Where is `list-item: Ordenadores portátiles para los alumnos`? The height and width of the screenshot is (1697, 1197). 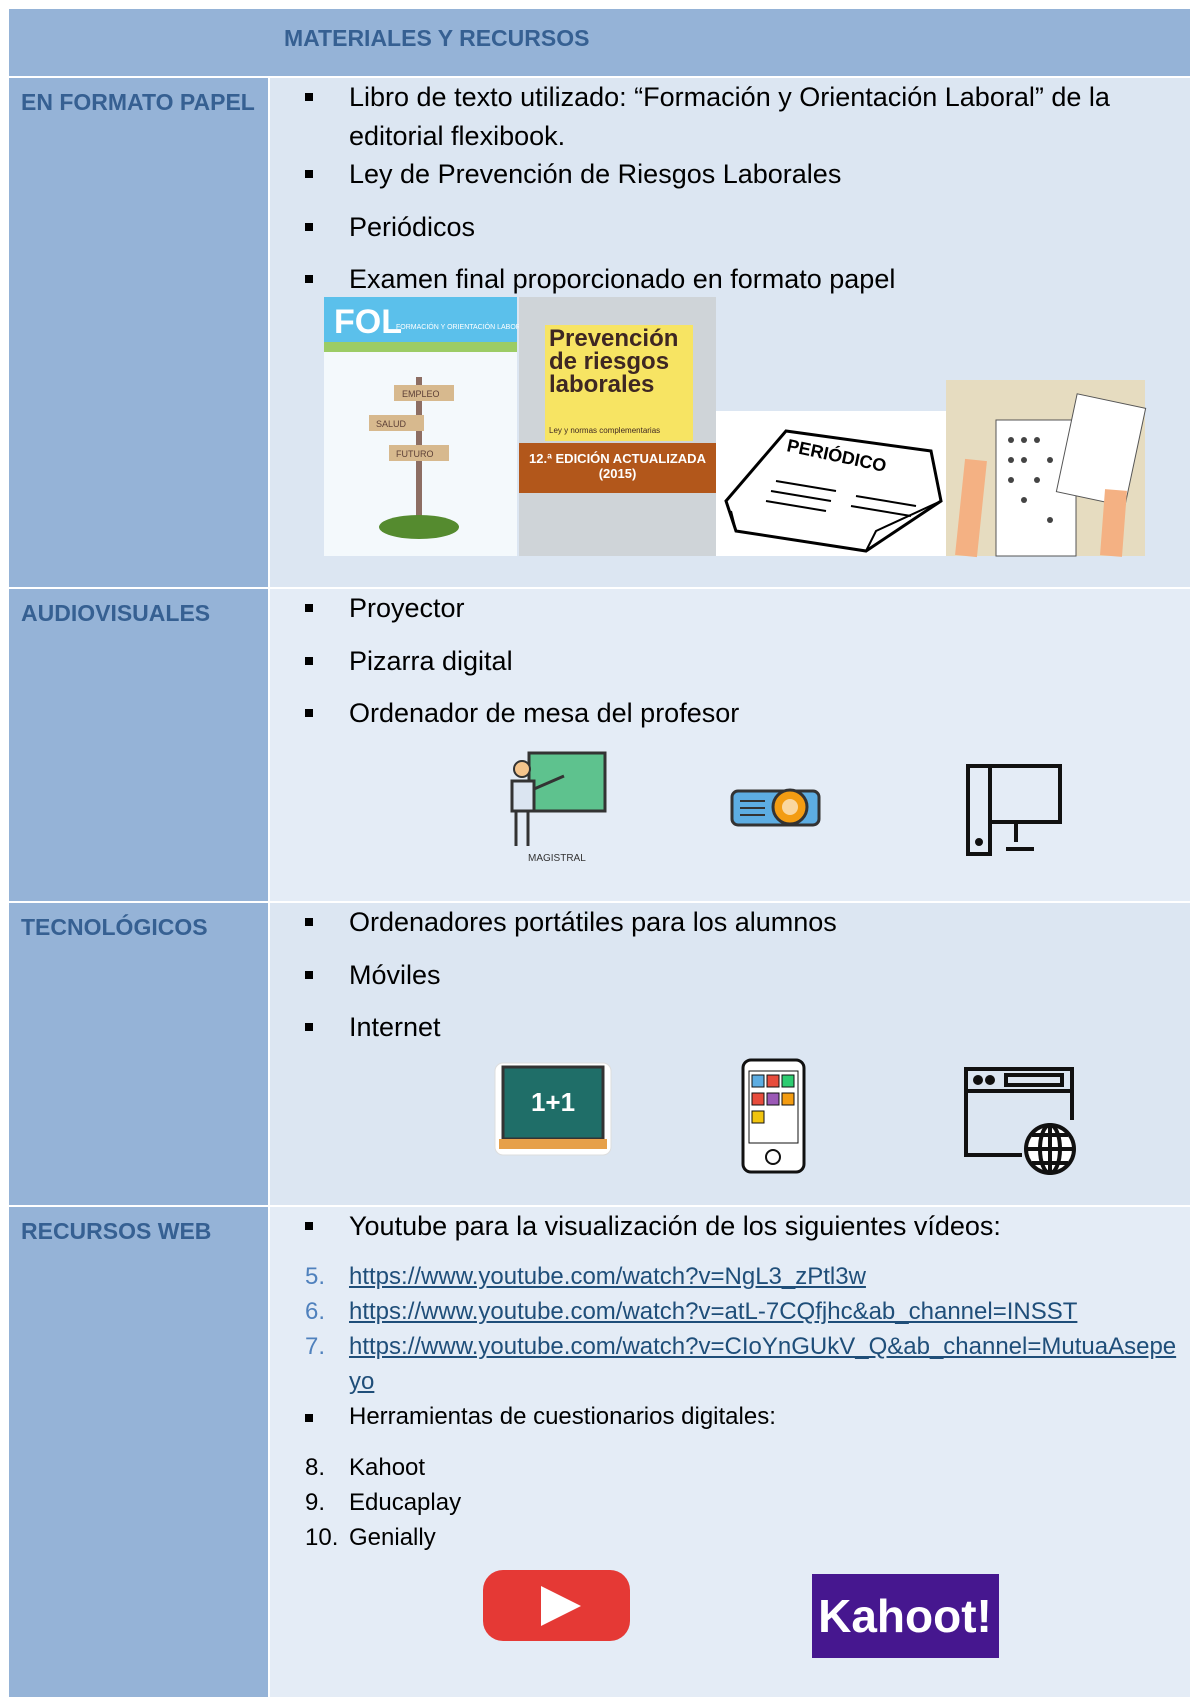
list-item: Ordenadores portátiles para los alumnos is located at coordinates (745, 929).